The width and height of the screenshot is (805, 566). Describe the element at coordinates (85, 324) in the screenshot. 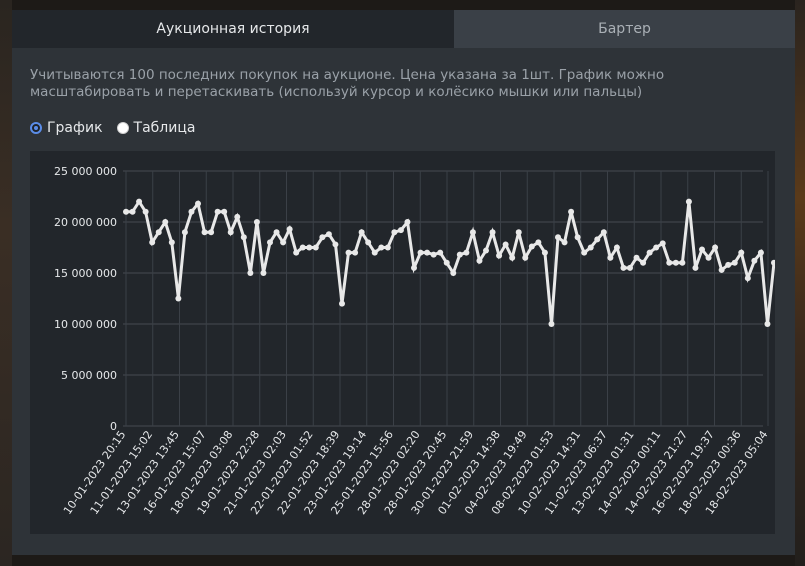

I see `y-tick-label: 10 000 000` at that location.